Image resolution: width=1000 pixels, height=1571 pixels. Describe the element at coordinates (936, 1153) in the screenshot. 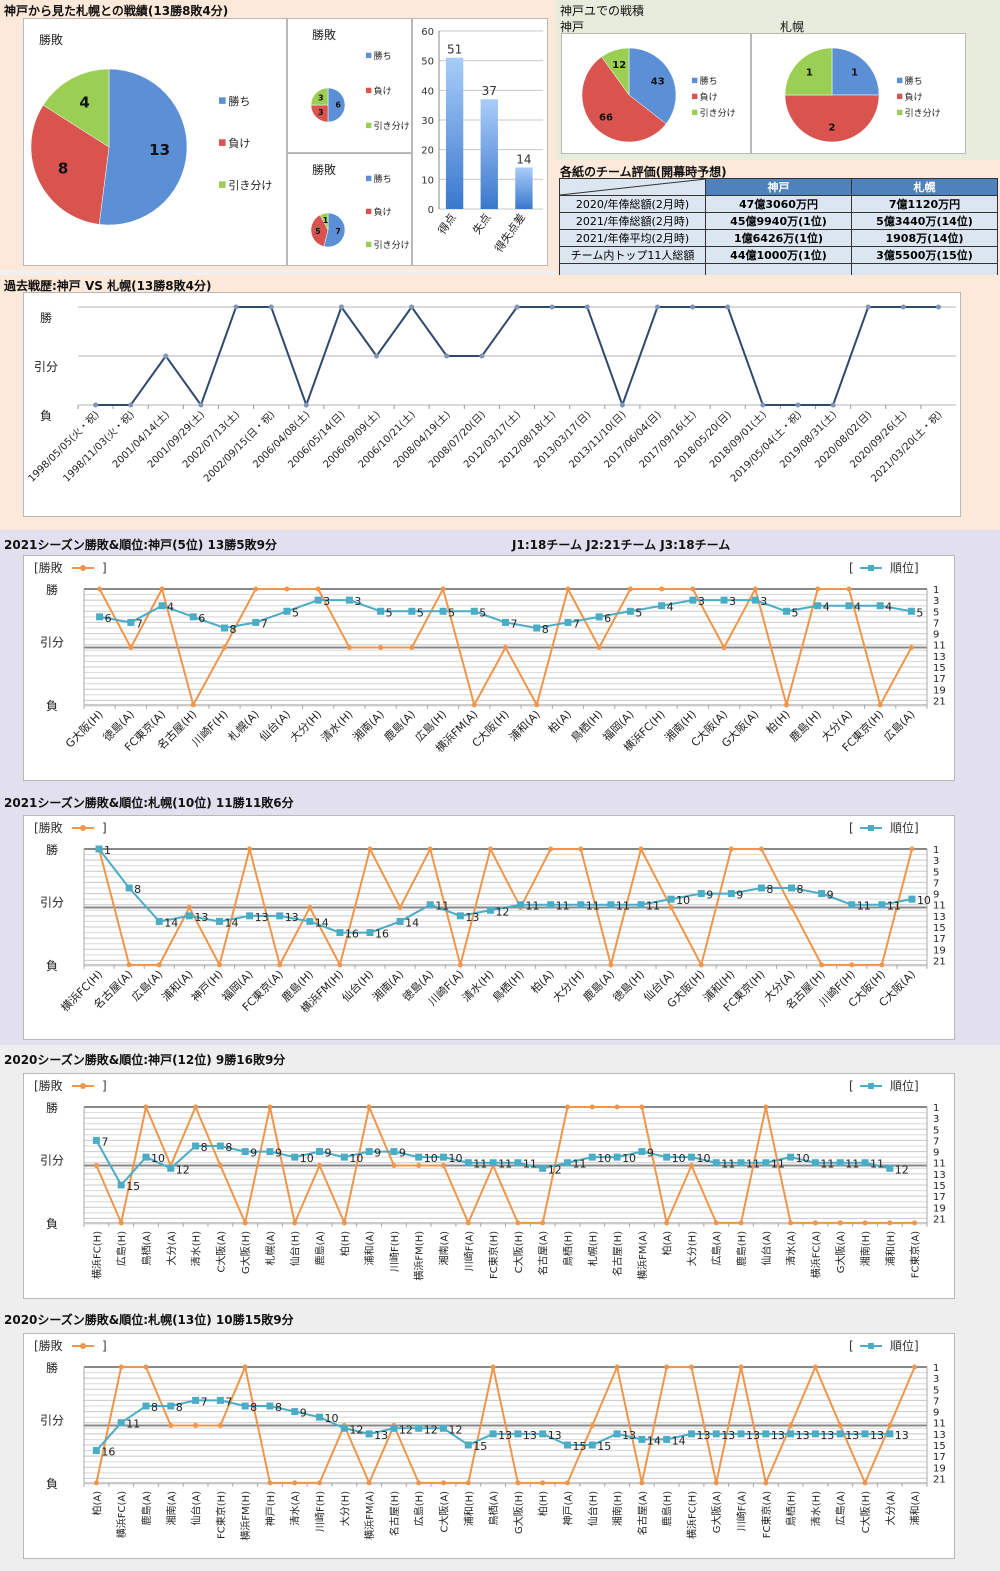

I see `rank-tick-label: 9` at that location.